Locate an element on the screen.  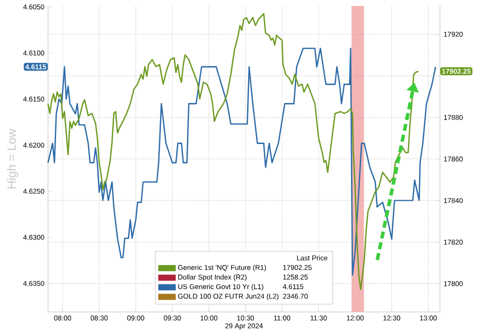
y-axis-title: High = Low is located at coordinates (12, 158).